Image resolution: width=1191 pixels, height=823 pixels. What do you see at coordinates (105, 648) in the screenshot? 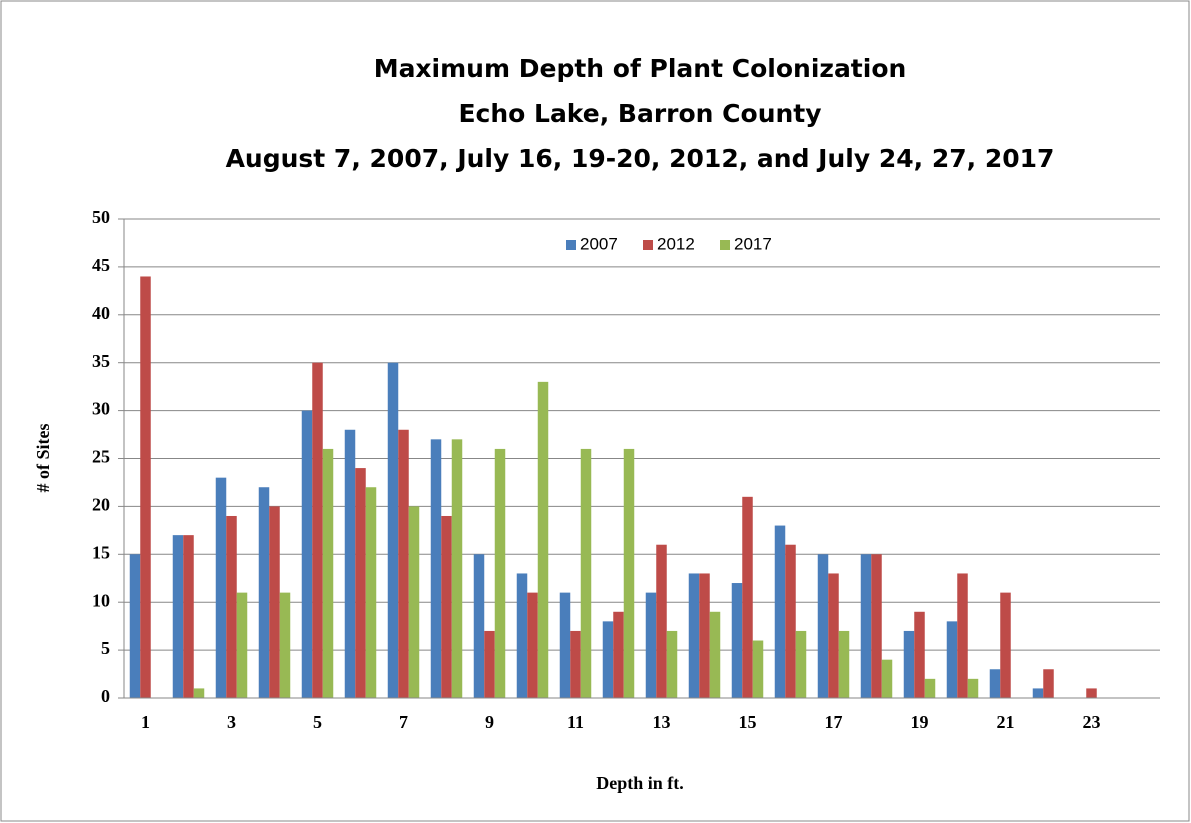
I see `y-tick-label: 5` at bounding box center [105, 648].